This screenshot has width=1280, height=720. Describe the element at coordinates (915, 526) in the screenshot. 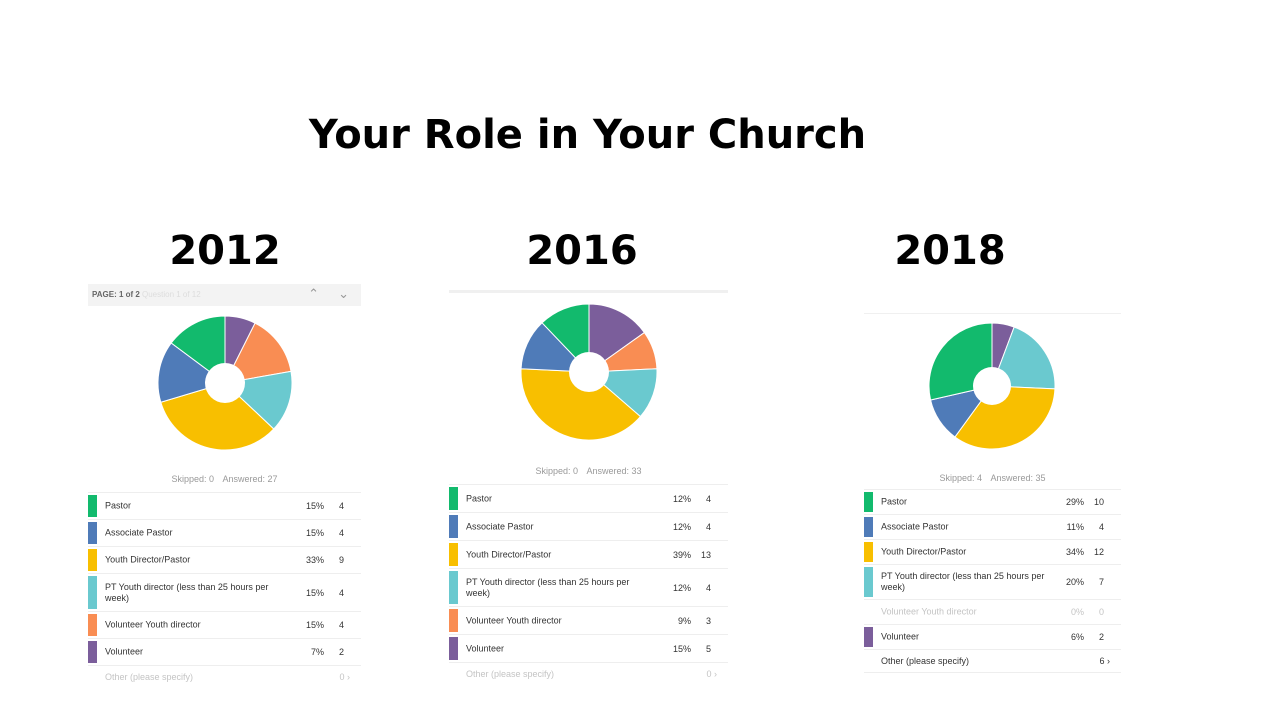

I see `answer-label: Associate Pastor` at that location.